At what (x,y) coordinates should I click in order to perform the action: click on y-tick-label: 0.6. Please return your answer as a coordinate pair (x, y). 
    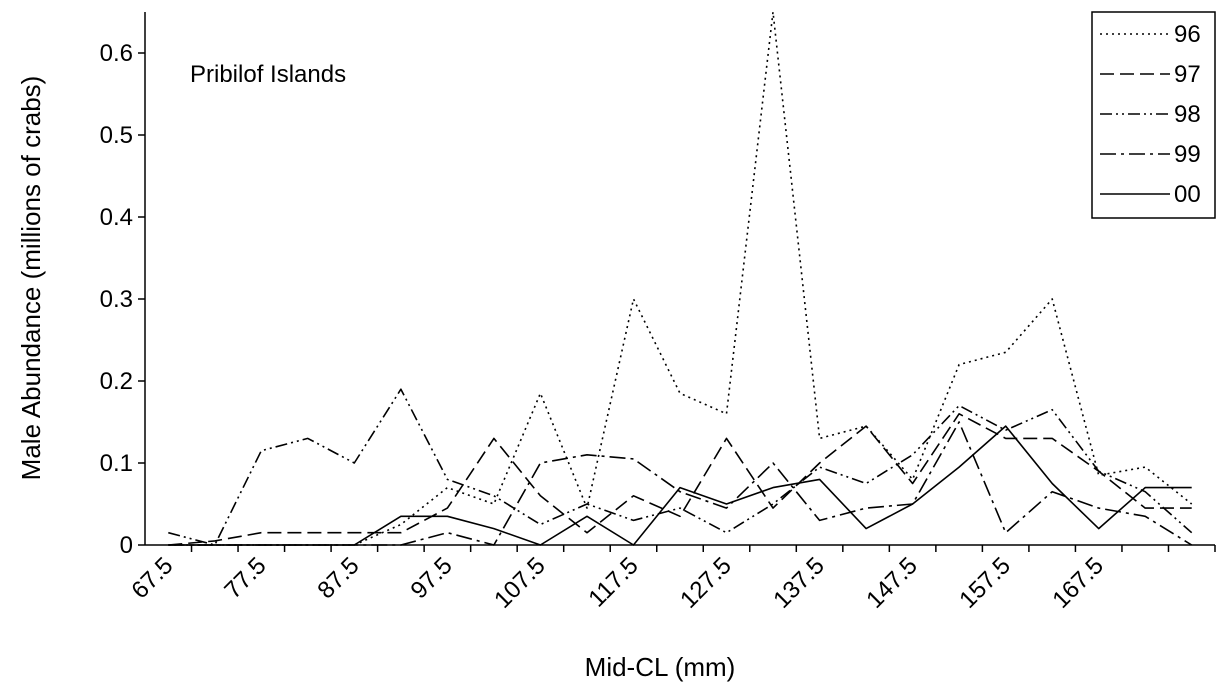
    Looking at the image, I should click on (116, 53).